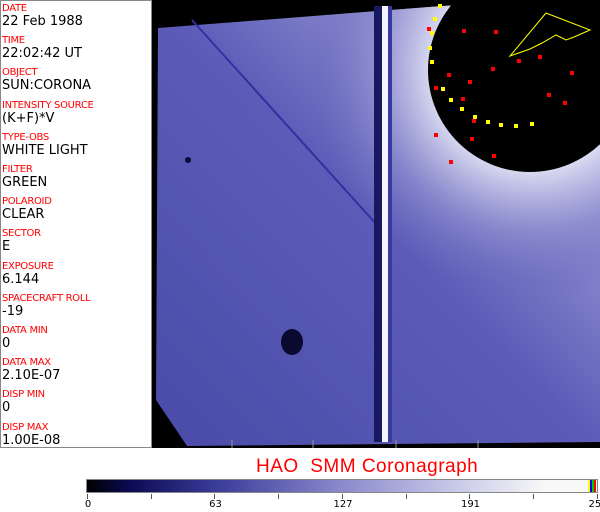 This screenshot has width=600, height=512. I want to click on info-field: SECTOR E, so click(21, 241).